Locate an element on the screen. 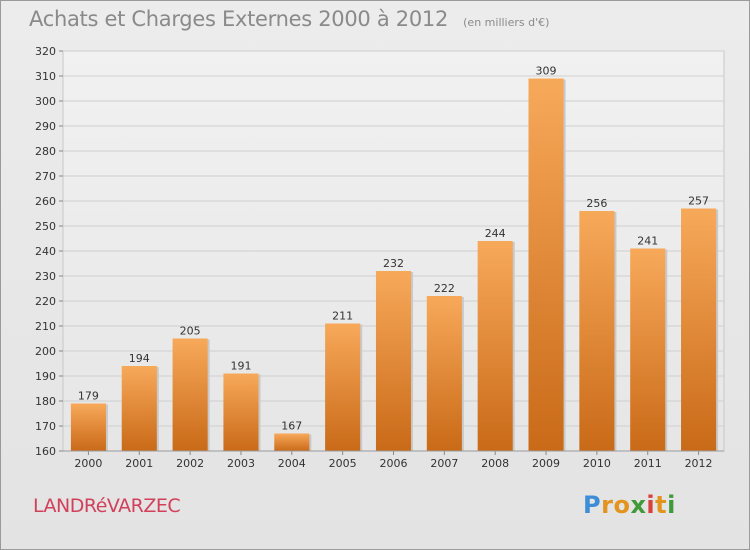 The image size is (750, 550). bar-value-label: 222 is located at coordinates (444, 288).